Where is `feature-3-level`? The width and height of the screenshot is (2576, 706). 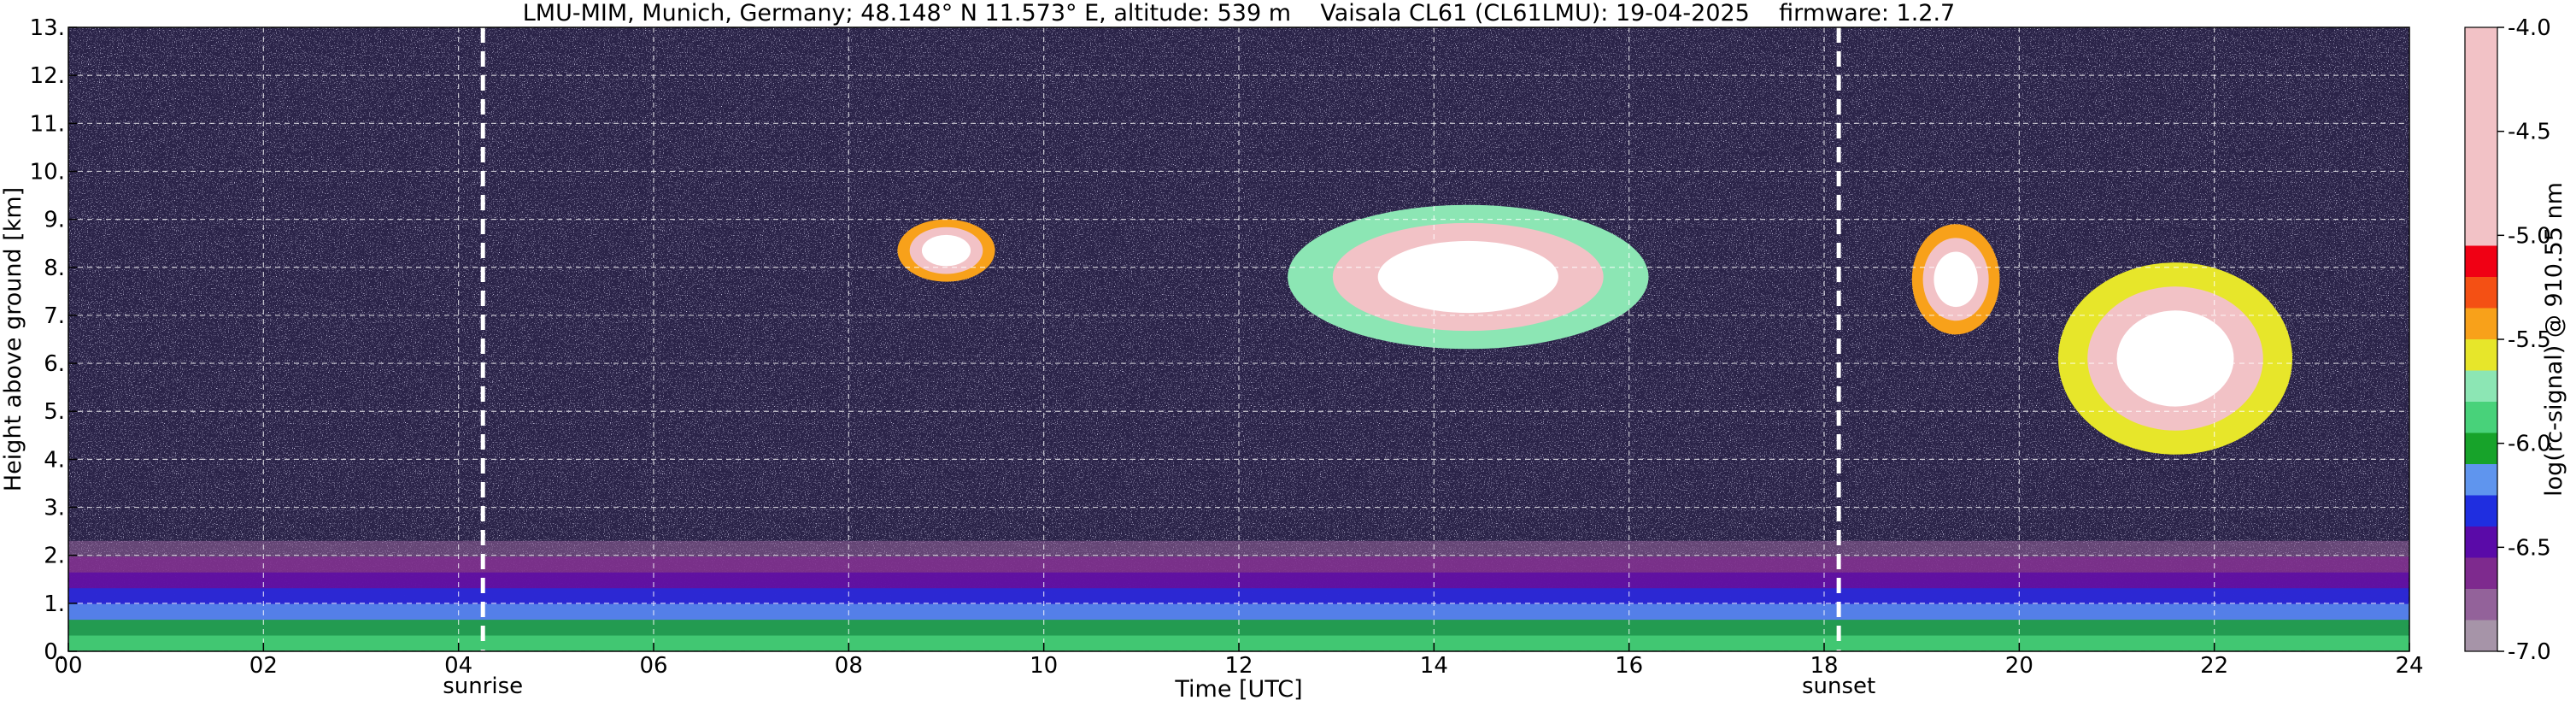 feature-3-level is located at coordinates (1955, 279).